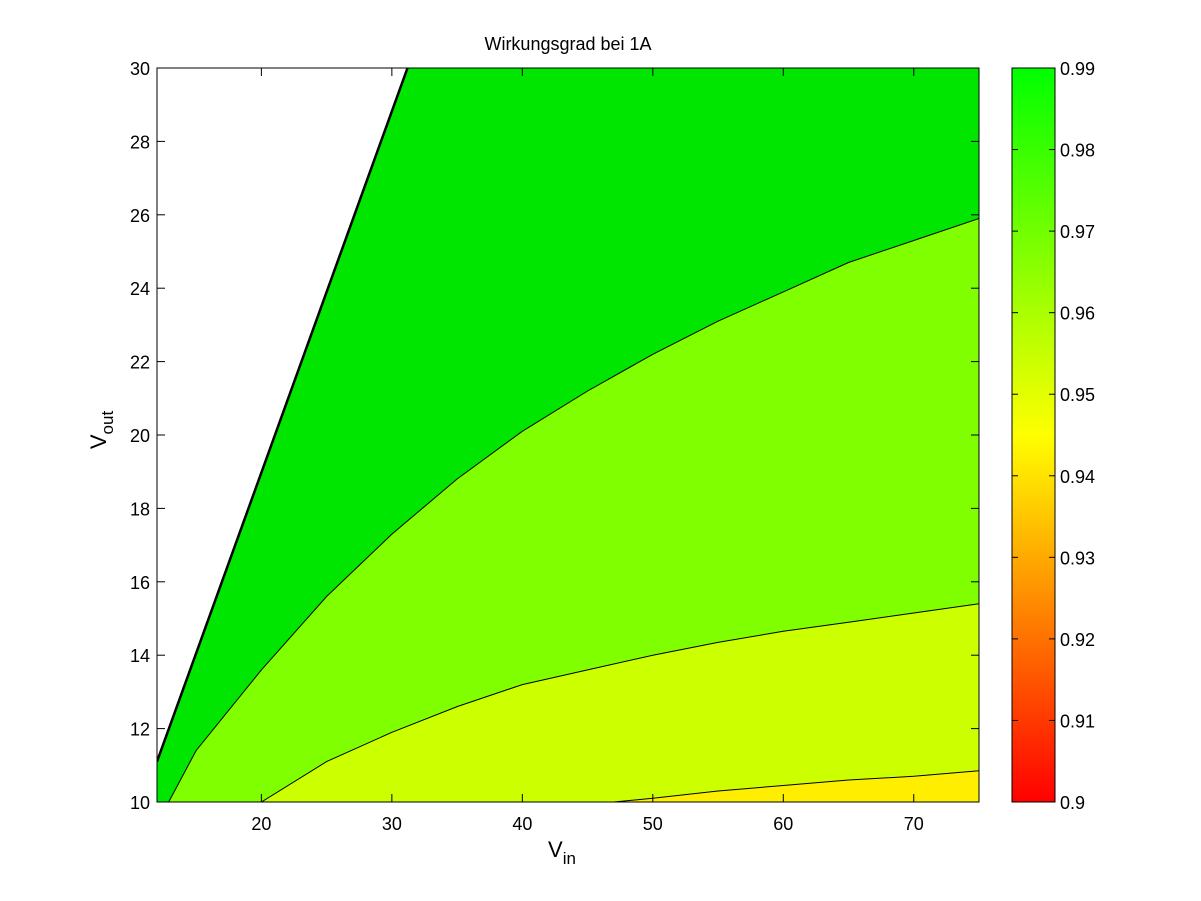 Image resolution: width=1201 pixels, height=901 pixels. Describe the element at coordinates (1077, 558) in the screenshot. I see `colorbar-tick-label: 0.93` at that location.